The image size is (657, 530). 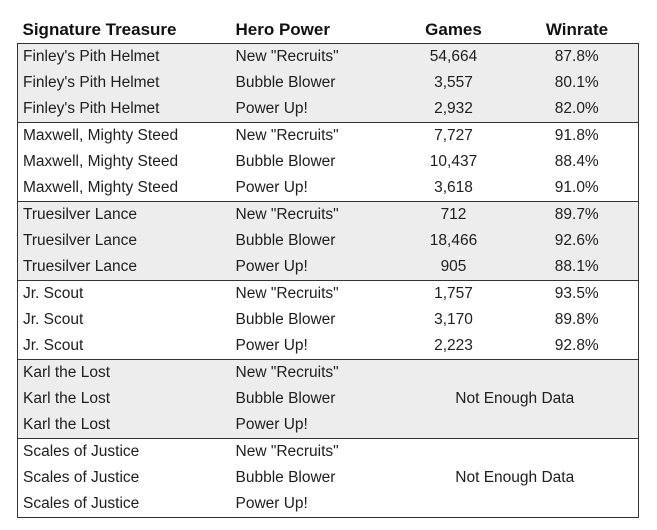 I want to click on header-hero-power: Hero Power, so click(x=282, y=29).